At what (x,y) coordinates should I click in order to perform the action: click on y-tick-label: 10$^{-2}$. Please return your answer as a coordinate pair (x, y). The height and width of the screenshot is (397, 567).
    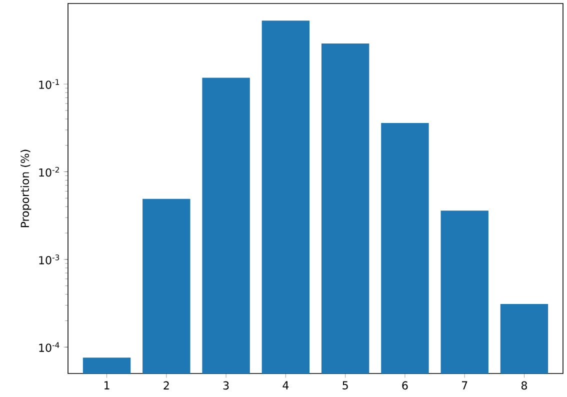
    Looking at the image, I should click on (49, 171).